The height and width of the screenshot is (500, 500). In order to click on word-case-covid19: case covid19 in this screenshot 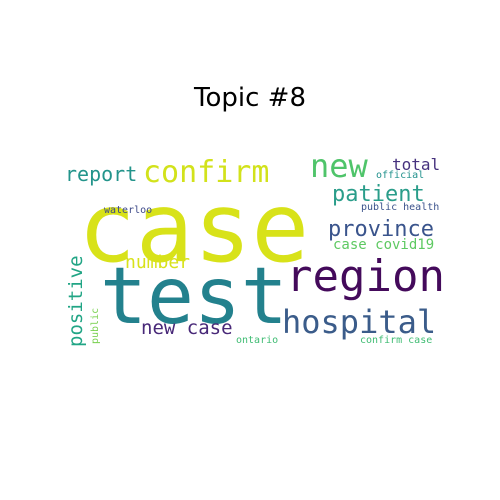, I will do `click(384, 245)`.